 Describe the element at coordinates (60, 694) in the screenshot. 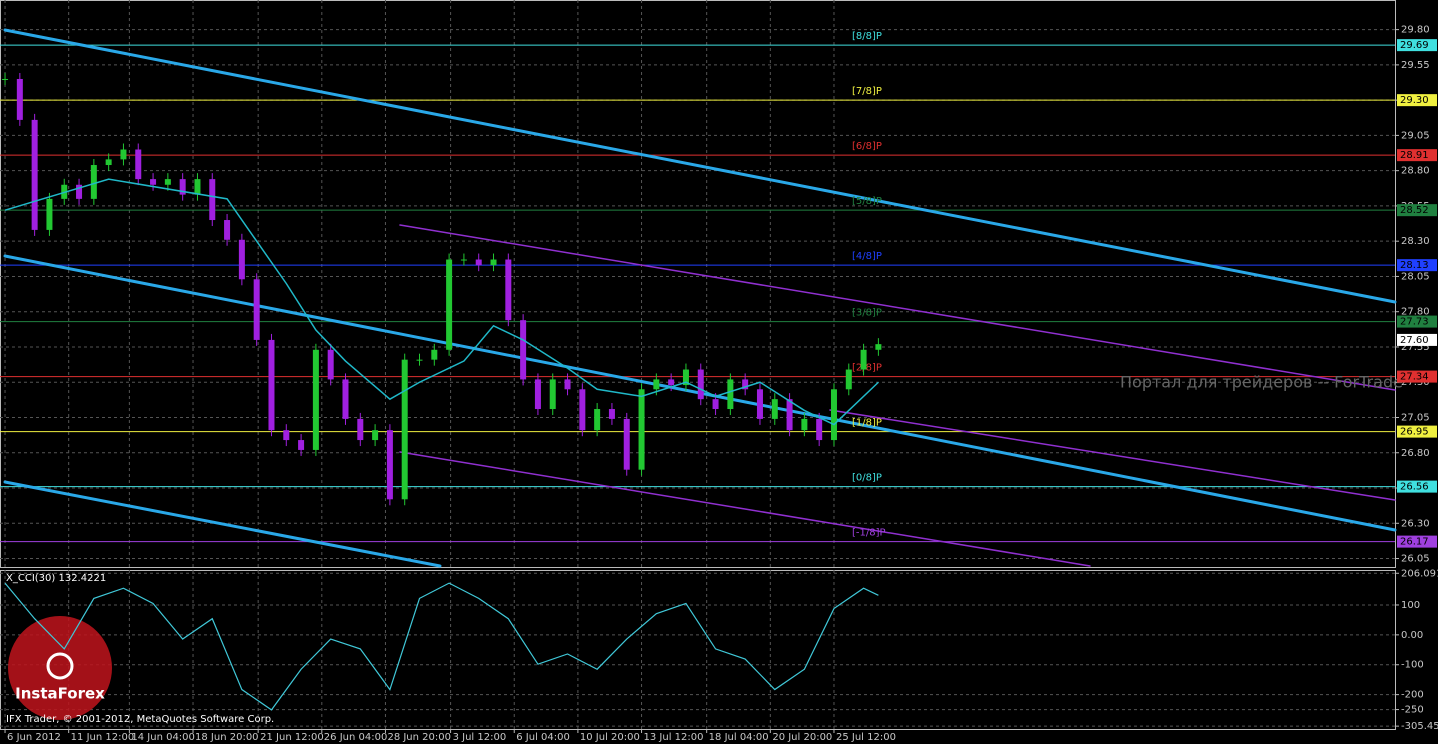

I see `logo-text: InstaForex` at that location.